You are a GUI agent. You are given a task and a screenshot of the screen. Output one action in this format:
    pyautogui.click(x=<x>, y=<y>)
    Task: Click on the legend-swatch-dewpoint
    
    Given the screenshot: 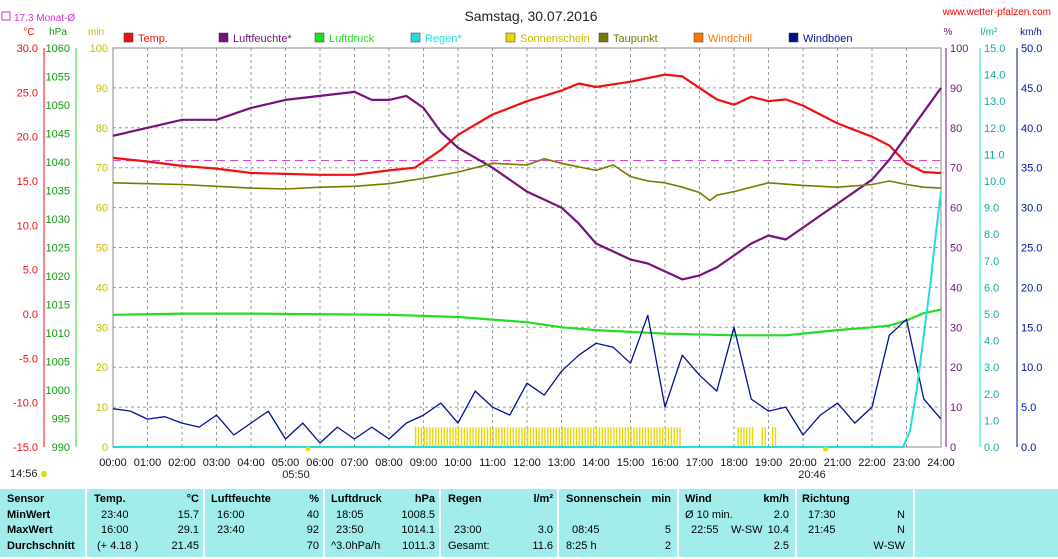 What is the action you would take?
    pyautogui.click(x=603, y=37)
    